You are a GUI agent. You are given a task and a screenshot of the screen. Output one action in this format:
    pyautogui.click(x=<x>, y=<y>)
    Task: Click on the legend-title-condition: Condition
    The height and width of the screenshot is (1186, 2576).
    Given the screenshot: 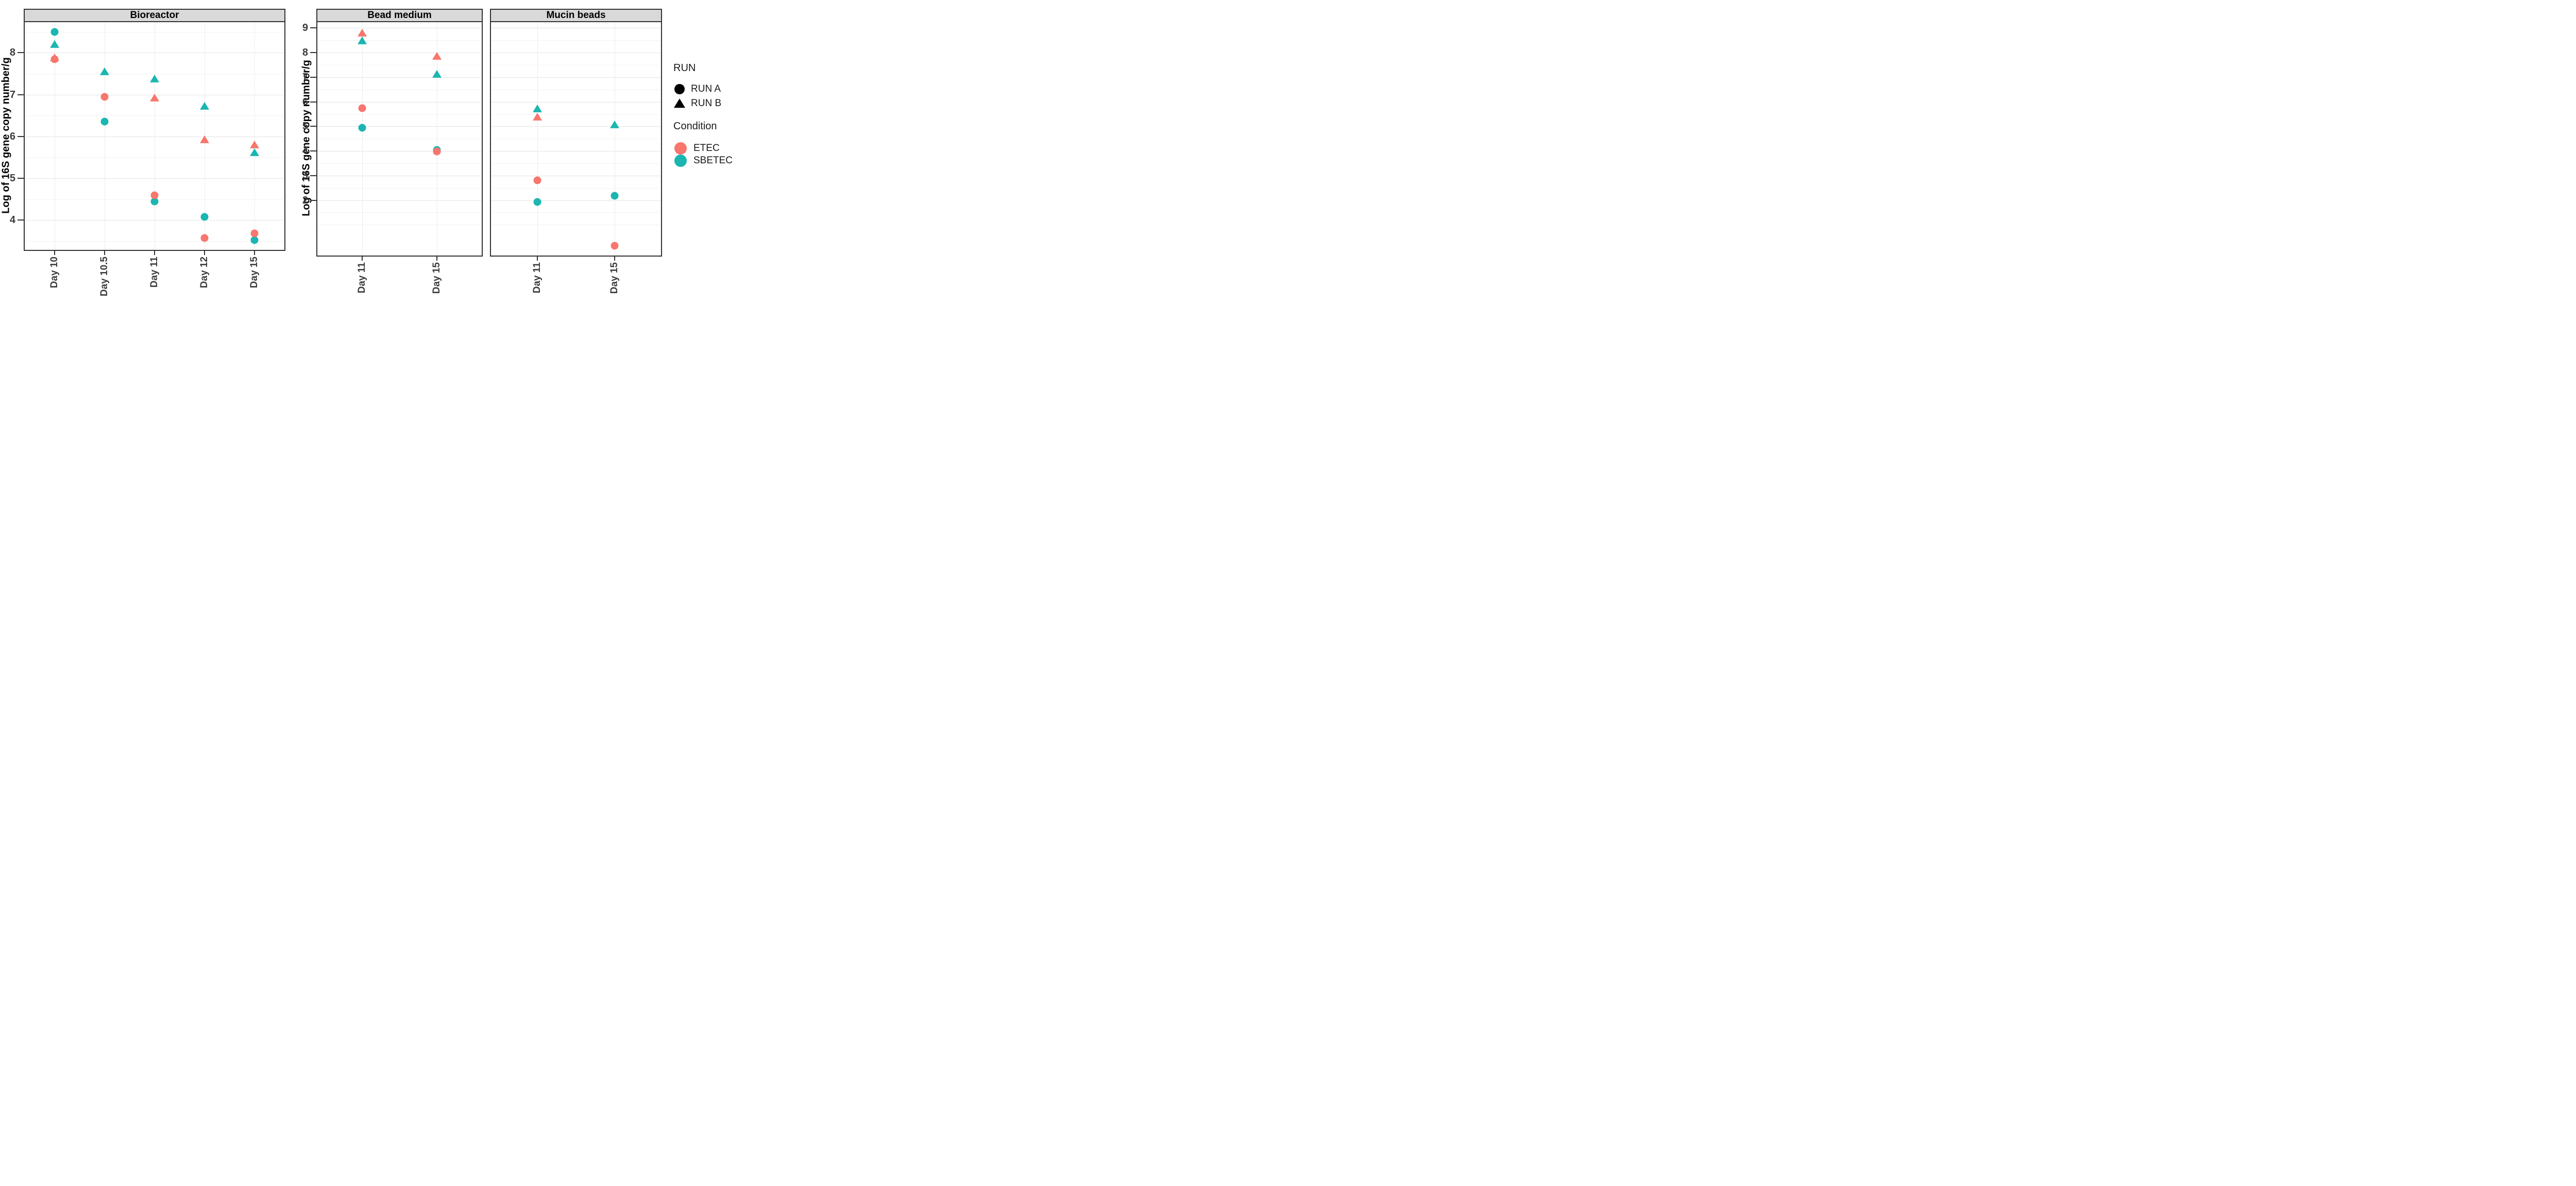 What is the action you would take?
    pyautogui.click(x=695, y=126)
    